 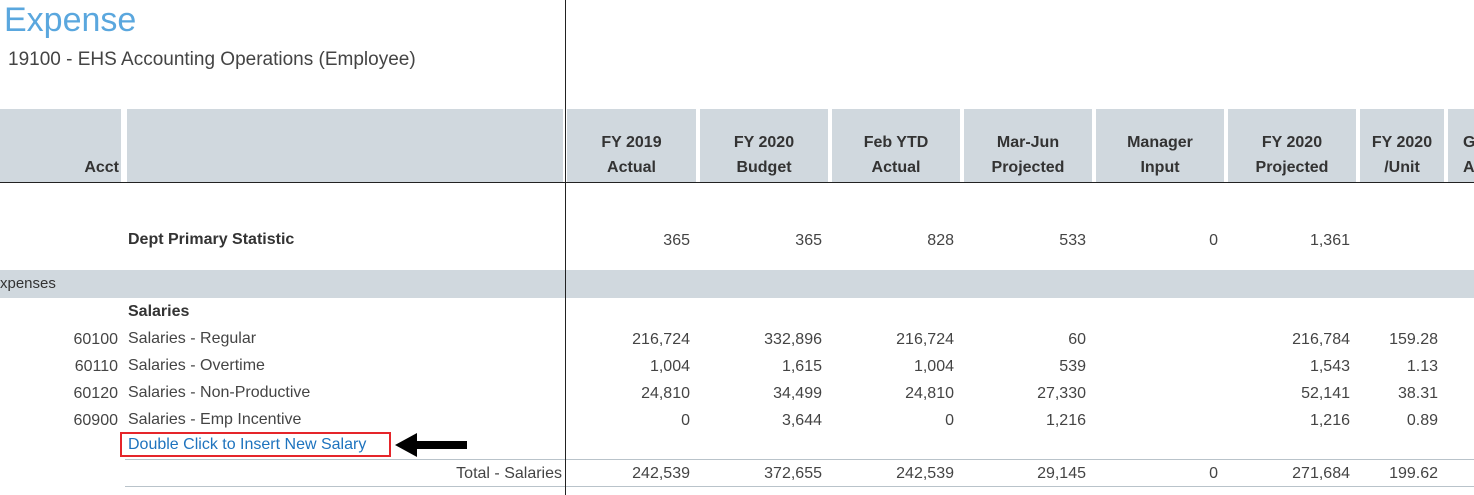 I want to click on header-col-mar-jun-projected: Mar-Jun Projected, so click(x=1028, y=145).